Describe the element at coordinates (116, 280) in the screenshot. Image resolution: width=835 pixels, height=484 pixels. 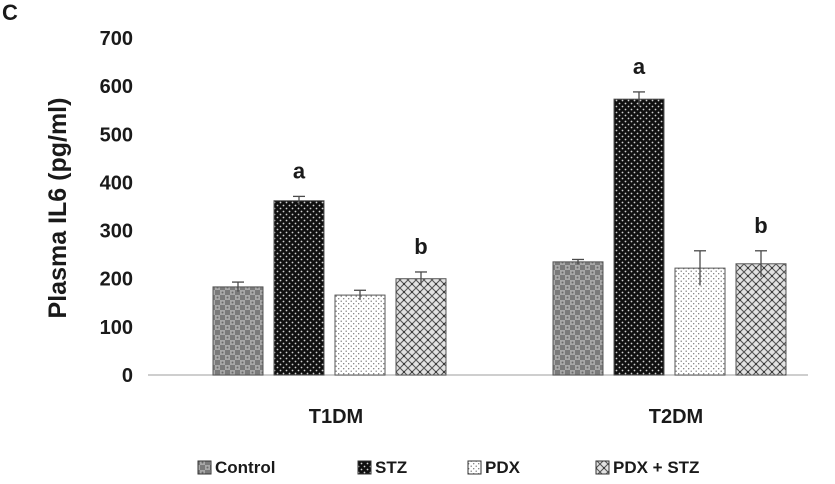
I see `y-tick-label: 200` at that location.